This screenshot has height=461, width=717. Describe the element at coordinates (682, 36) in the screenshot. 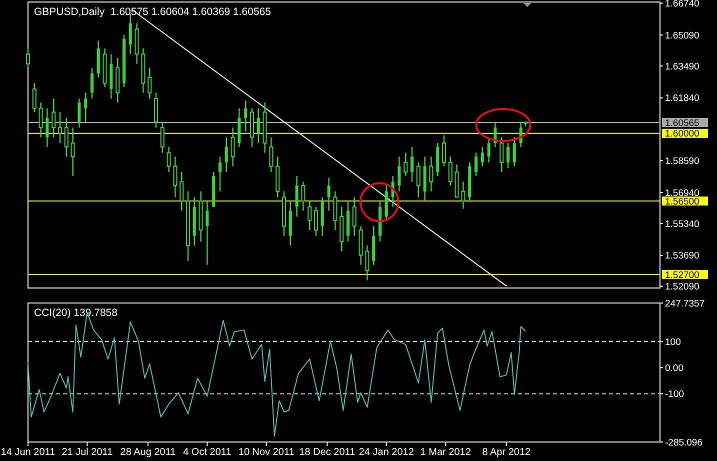

I see `y-tick-label: 1.65090` at that location.